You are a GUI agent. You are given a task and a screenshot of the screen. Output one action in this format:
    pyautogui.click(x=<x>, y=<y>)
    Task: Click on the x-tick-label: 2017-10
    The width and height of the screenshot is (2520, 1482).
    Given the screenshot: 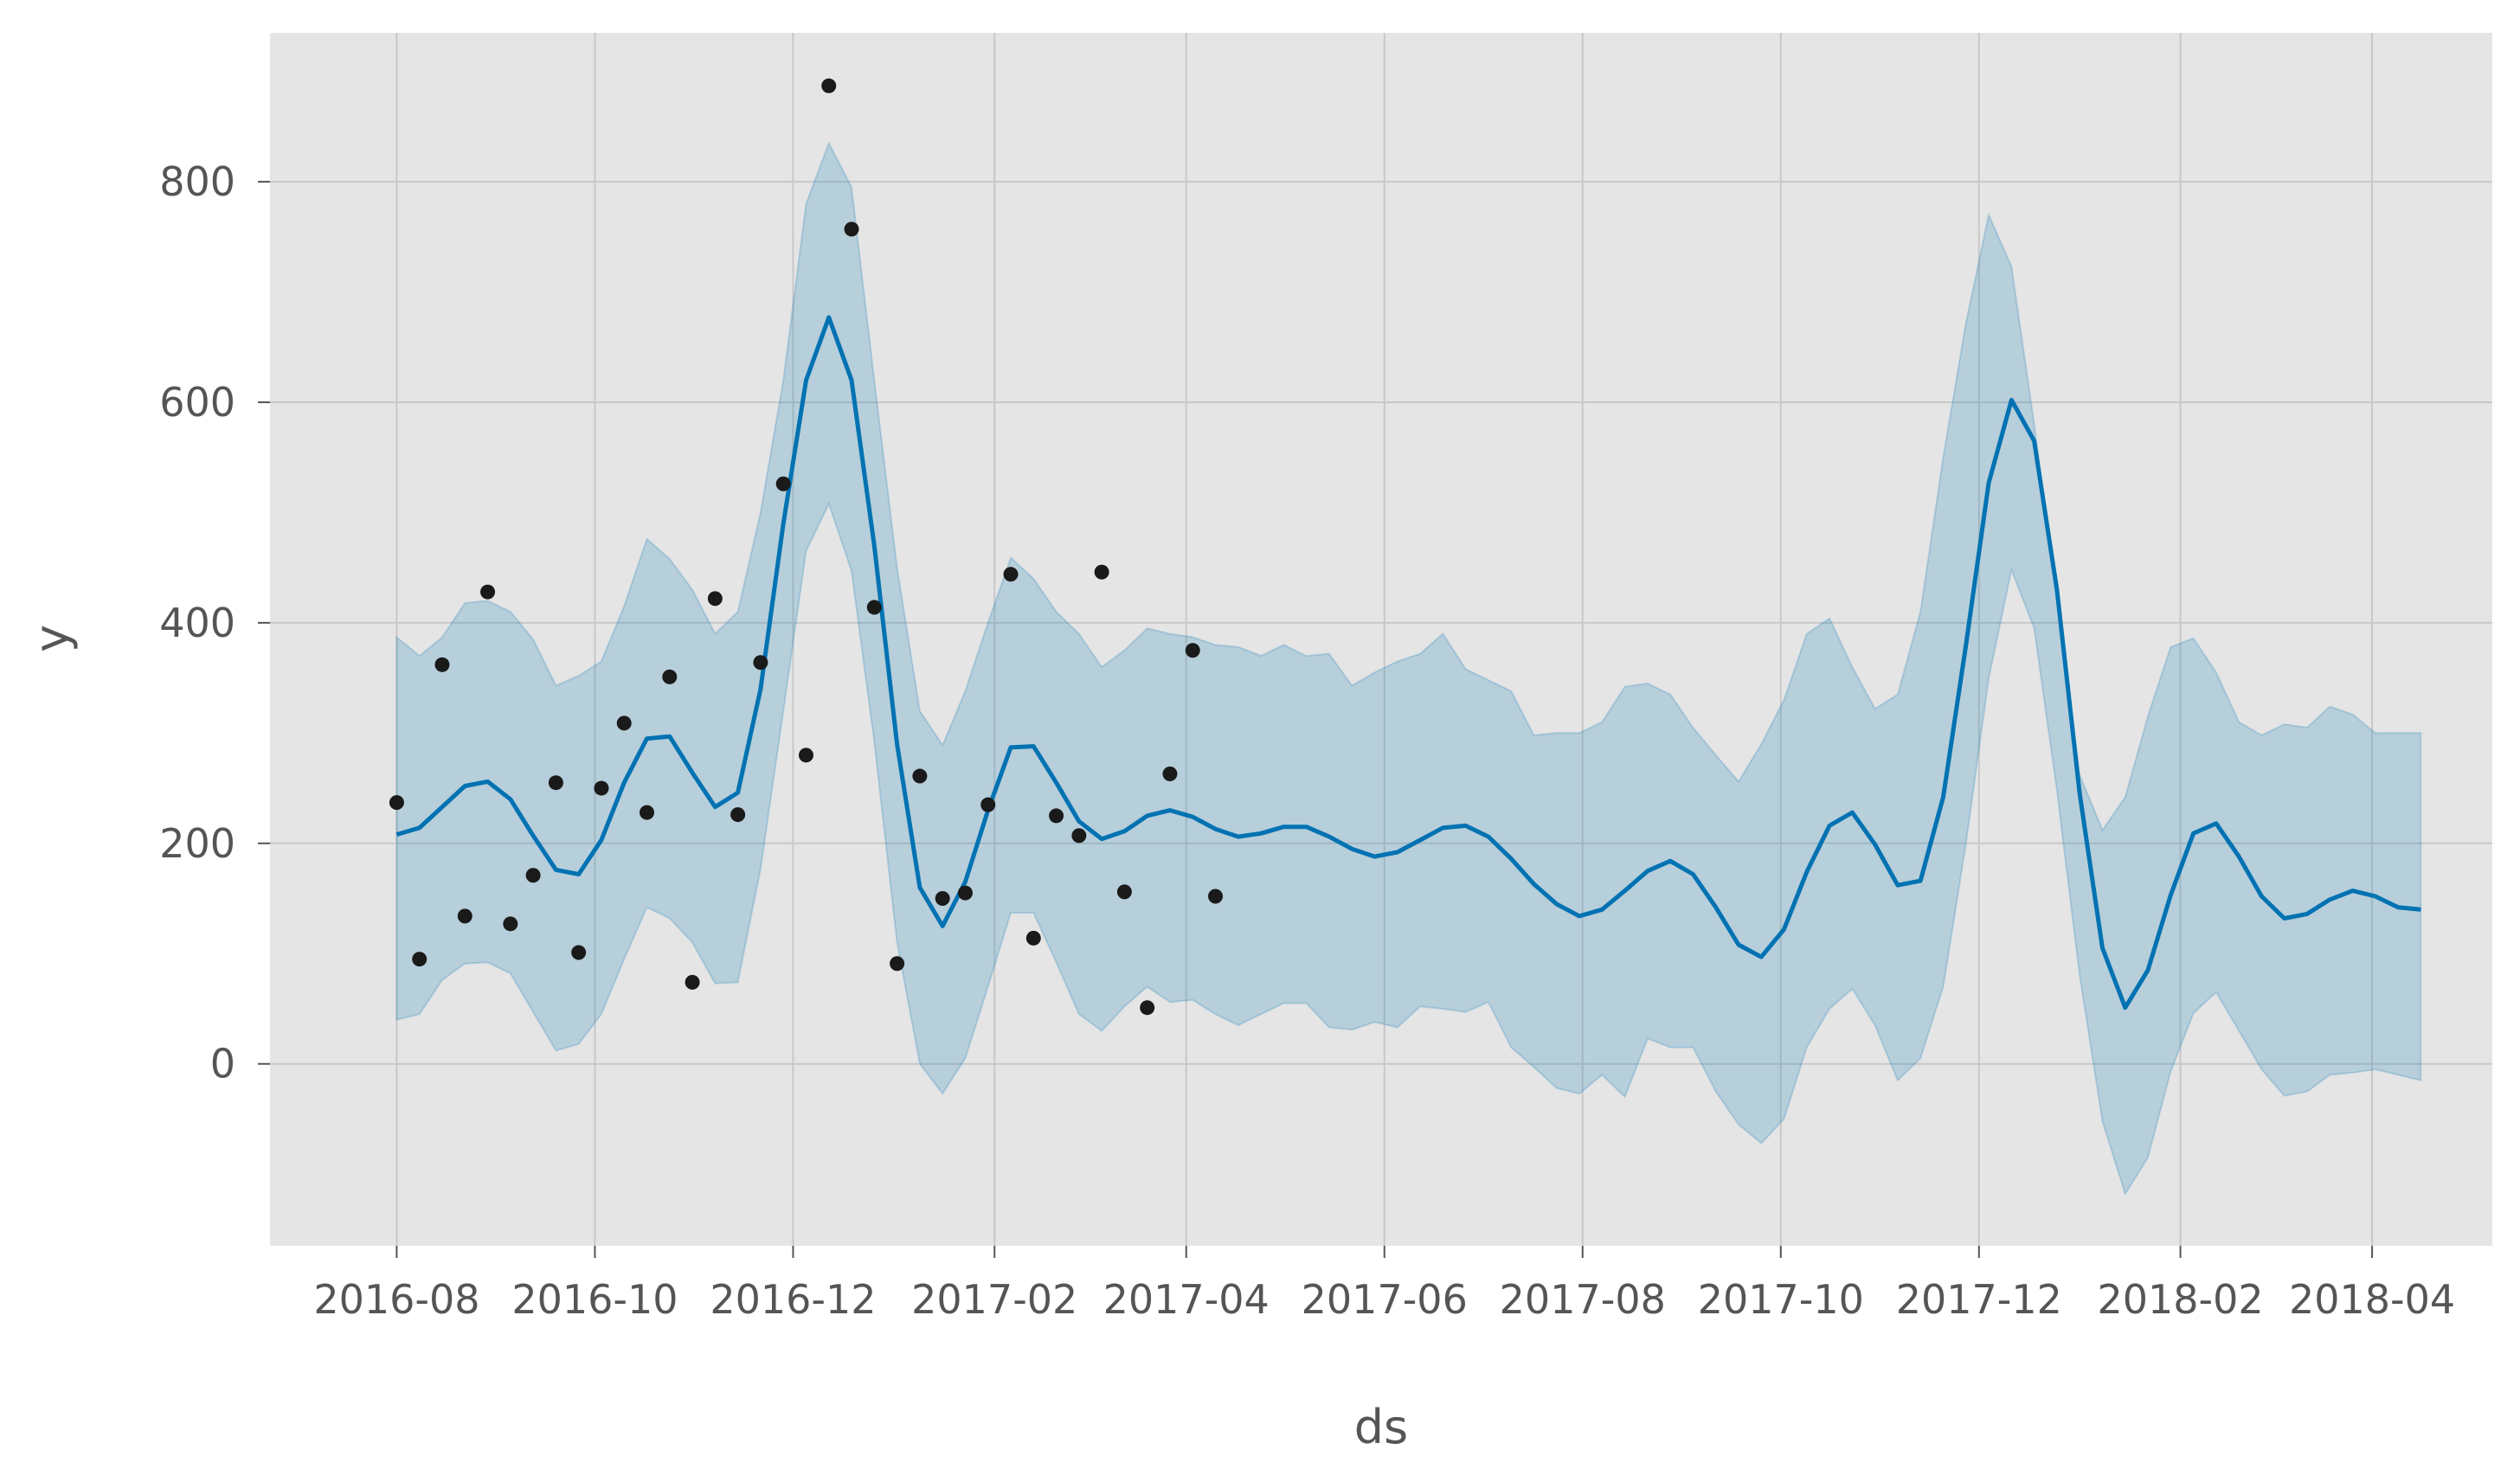 What is the action you would take?
    pyautogui.click(x=1781, y=1299)
    